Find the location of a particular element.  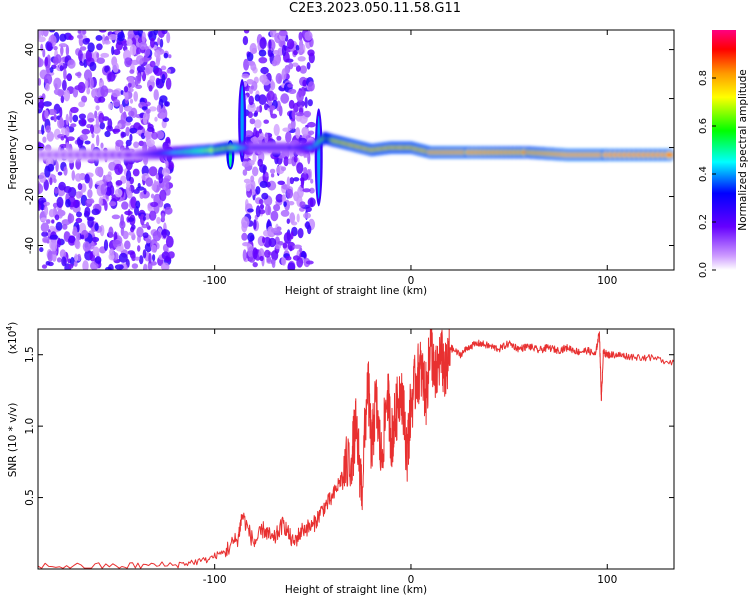

x-tick-label: 100 is located at coordinates (607, 281).